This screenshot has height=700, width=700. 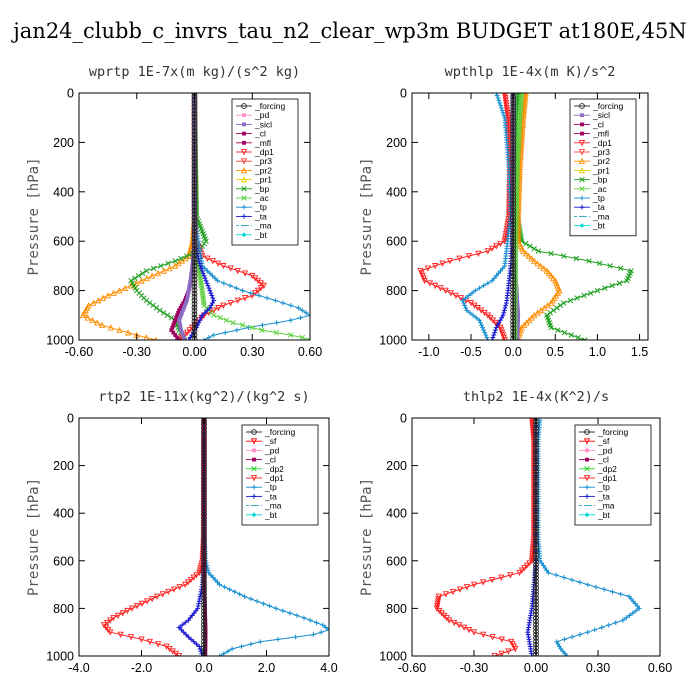 I want to click on series-line-ta, so click(x=191, y=537).